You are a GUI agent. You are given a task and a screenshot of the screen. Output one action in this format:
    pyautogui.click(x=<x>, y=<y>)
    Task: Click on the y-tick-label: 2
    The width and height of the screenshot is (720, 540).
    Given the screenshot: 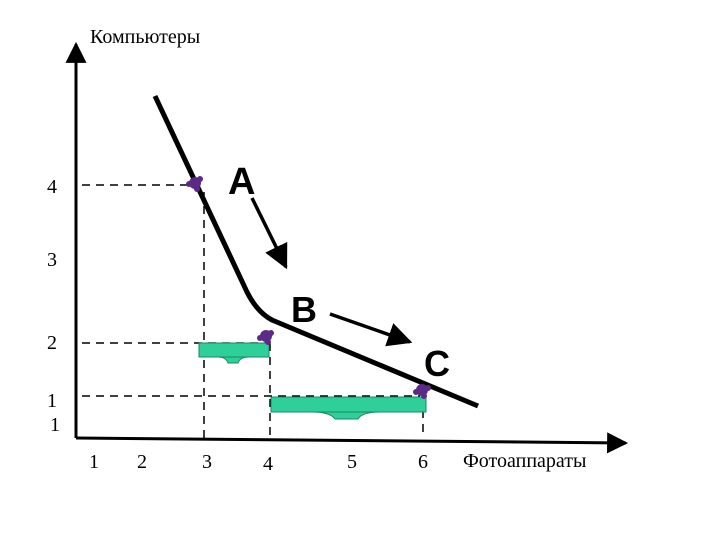 What is the action you would take?
    pyautogui.click(x=52, y=343)
    